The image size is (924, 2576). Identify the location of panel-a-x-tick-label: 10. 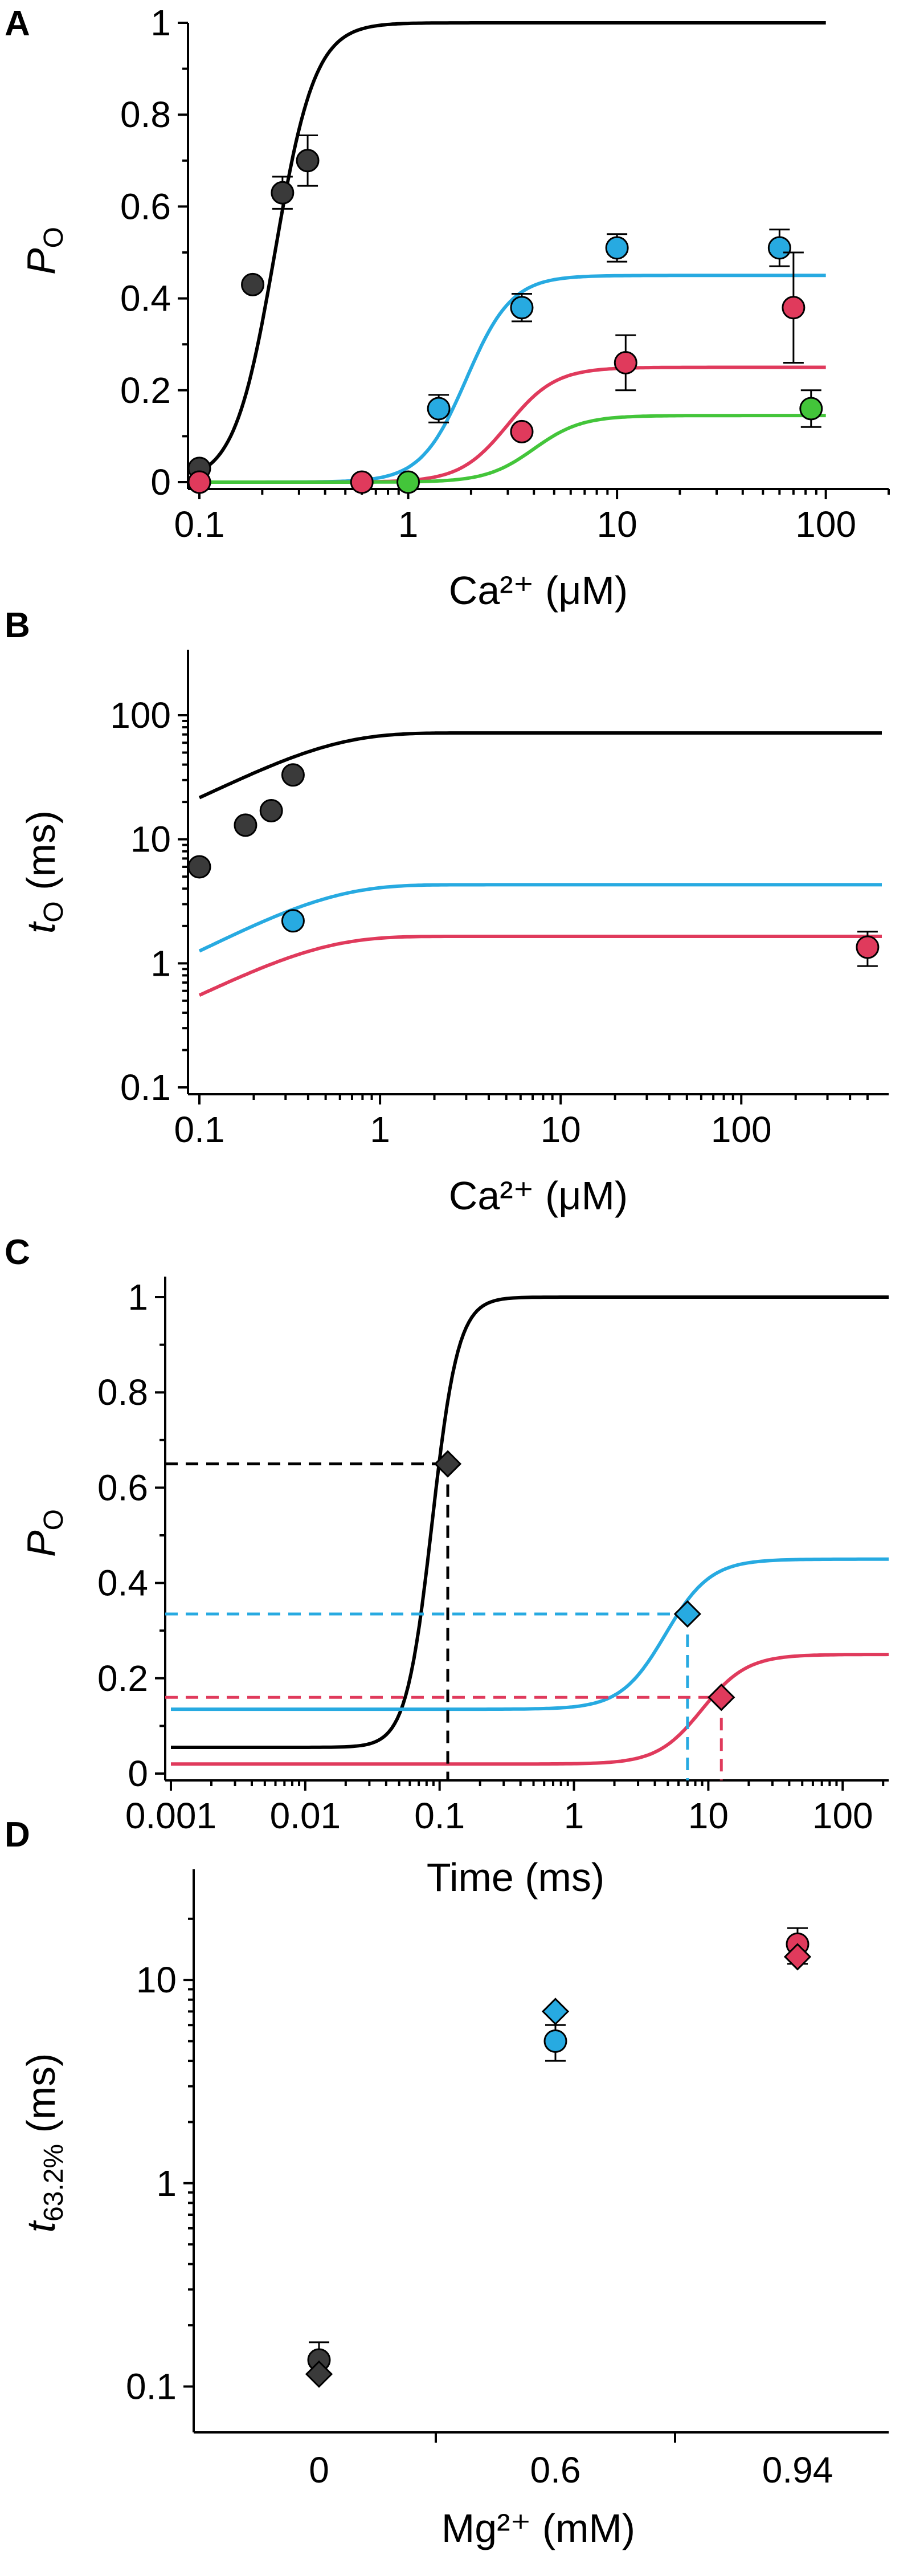
(617, 524).